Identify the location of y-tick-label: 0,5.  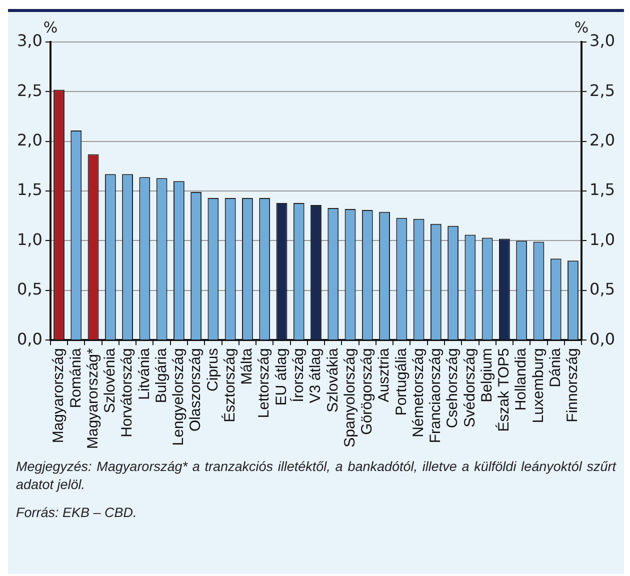
(29, 289).